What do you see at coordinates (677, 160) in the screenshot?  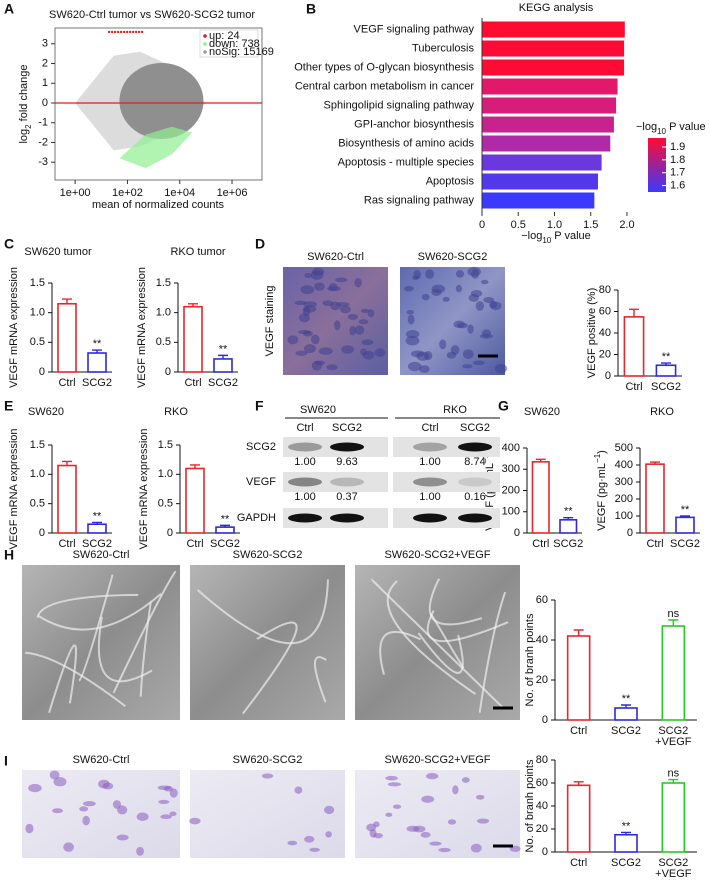 I see `colorbar-tick-label: 1.8` at bounding box center [677, 160].